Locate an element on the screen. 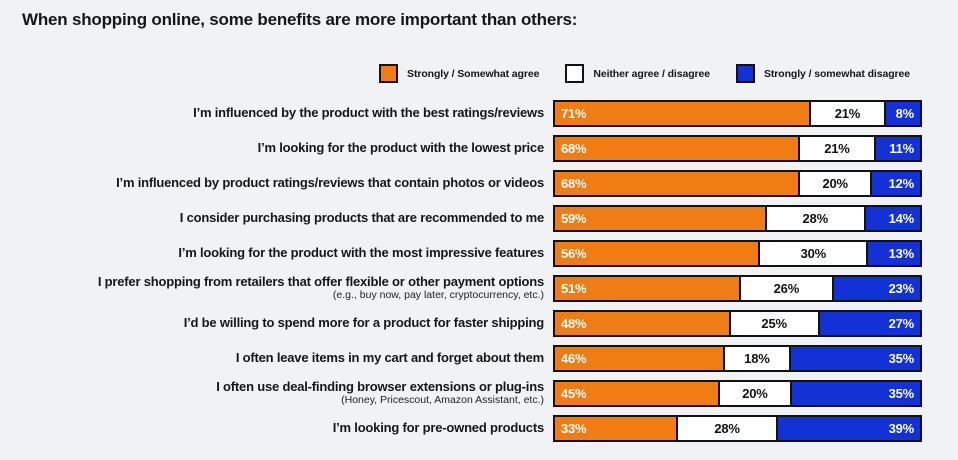 This screenshot has width=958, height=460. bar-segment-agree: 45% is located at coordinates (637, 393).